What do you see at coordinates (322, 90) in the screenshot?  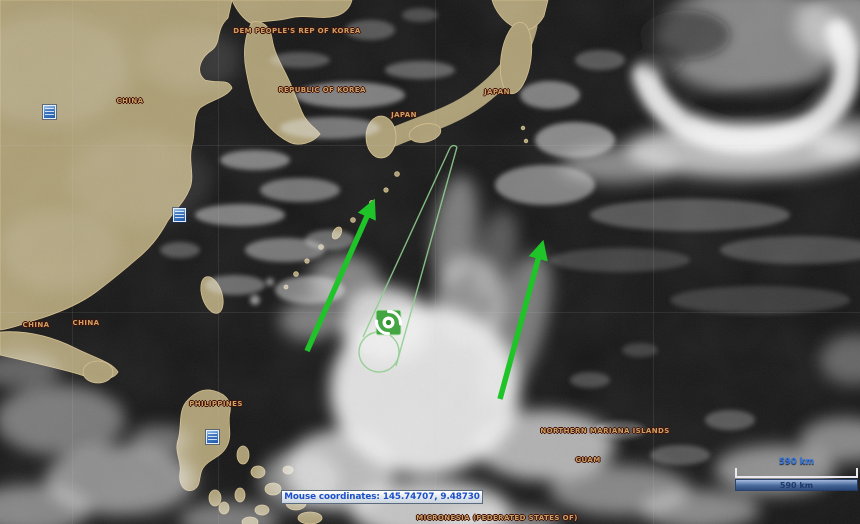 I see `label-rok: REPUBLIC OF KOREA` at bounding box center [322, 90].